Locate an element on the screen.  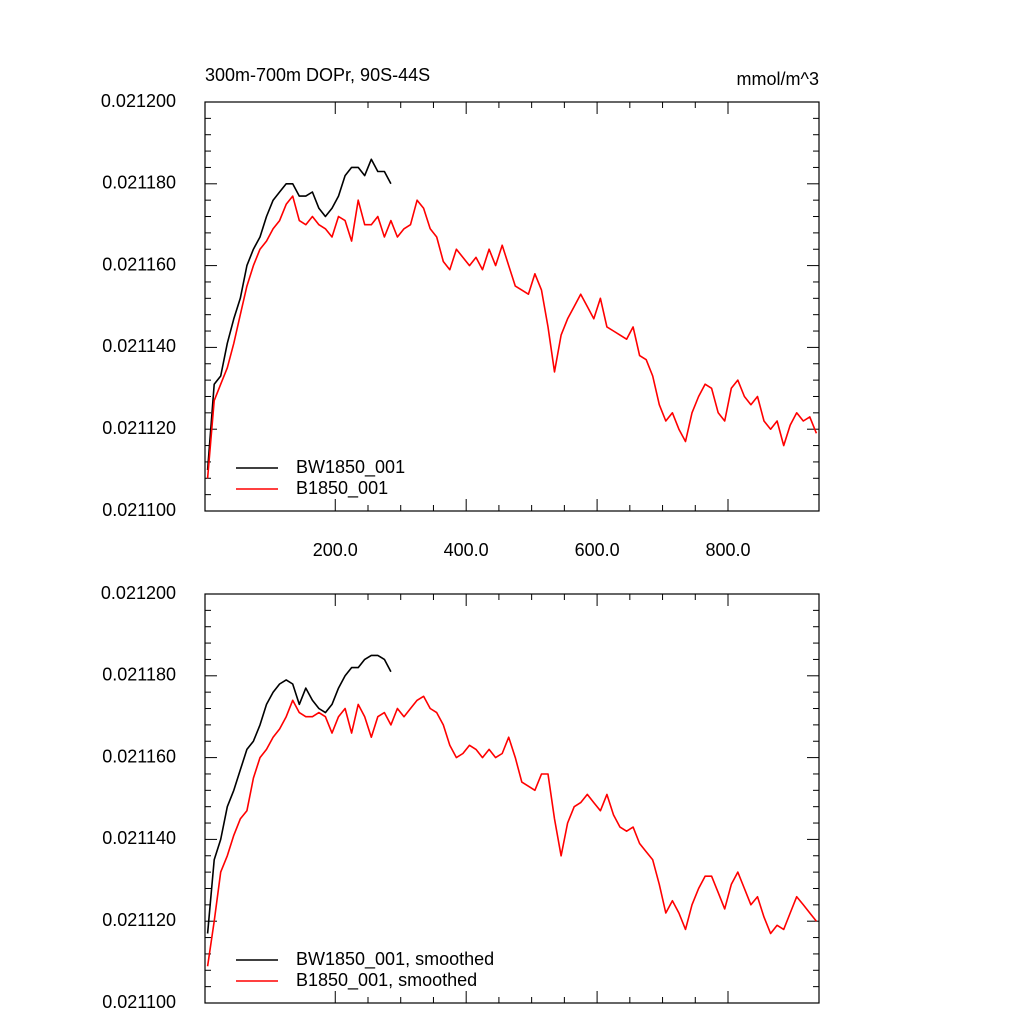
legend-label: BW1850_001, smoothed is located at coordinates (395, 959).